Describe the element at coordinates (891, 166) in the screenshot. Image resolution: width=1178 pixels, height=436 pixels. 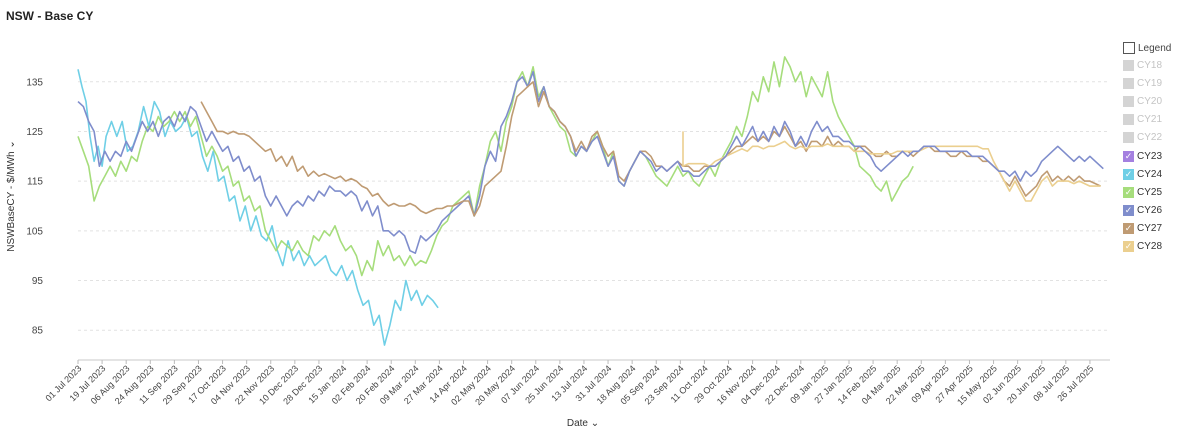
I see `series-line-cy28` at that location.